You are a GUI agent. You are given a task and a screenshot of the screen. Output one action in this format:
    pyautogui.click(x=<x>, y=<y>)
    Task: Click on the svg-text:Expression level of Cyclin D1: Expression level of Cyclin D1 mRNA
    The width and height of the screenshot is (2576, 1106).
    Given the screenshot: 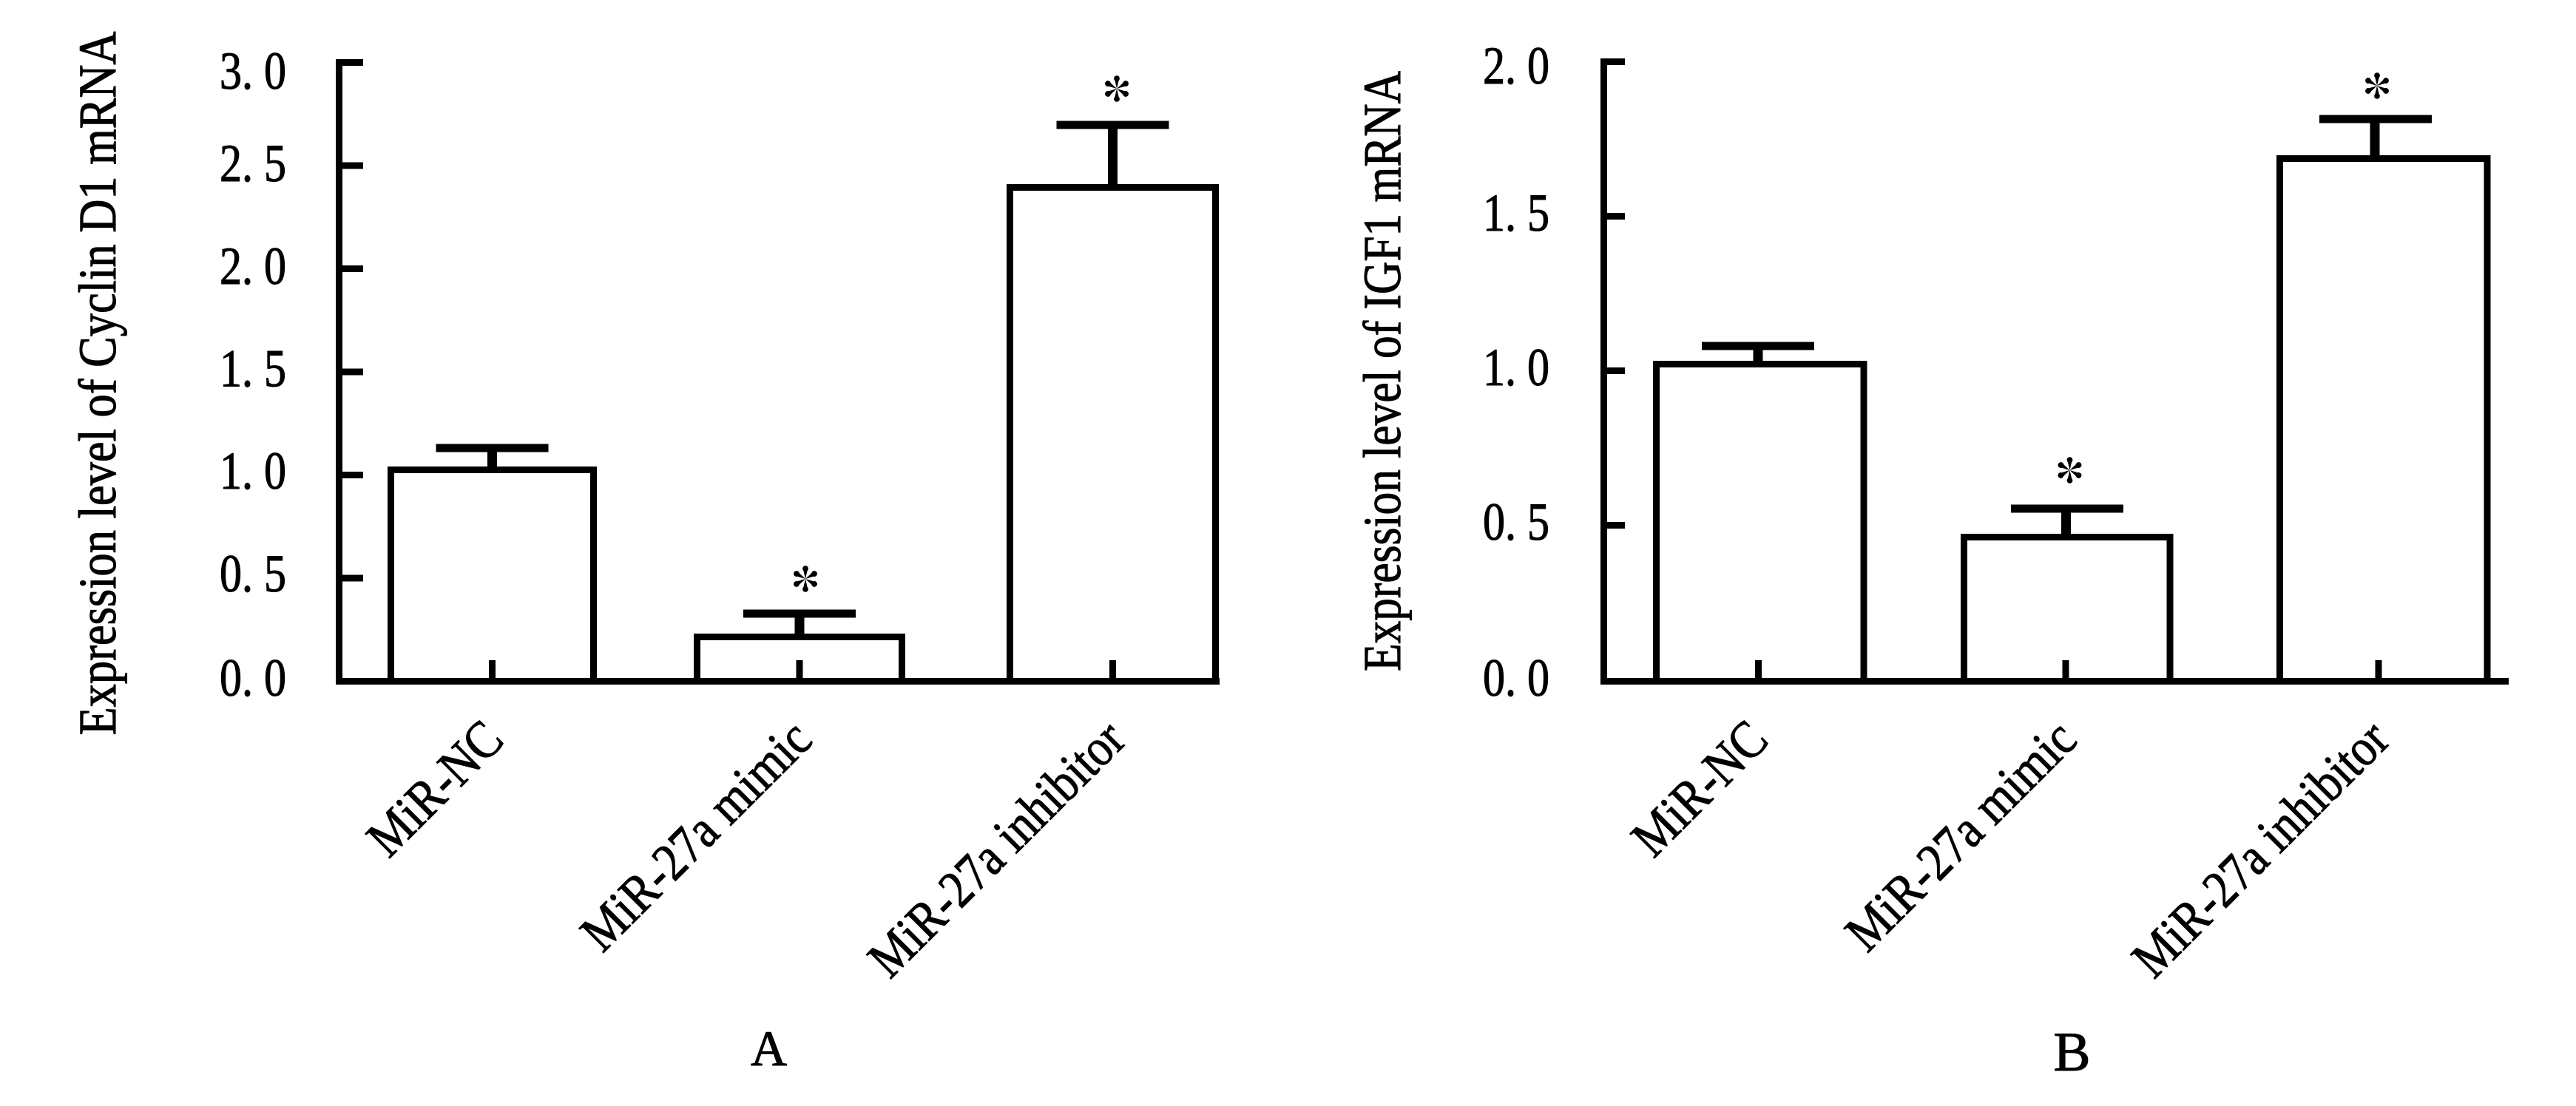 What is the action you would take?
    pyautogui.click(x=97, y=383)
    